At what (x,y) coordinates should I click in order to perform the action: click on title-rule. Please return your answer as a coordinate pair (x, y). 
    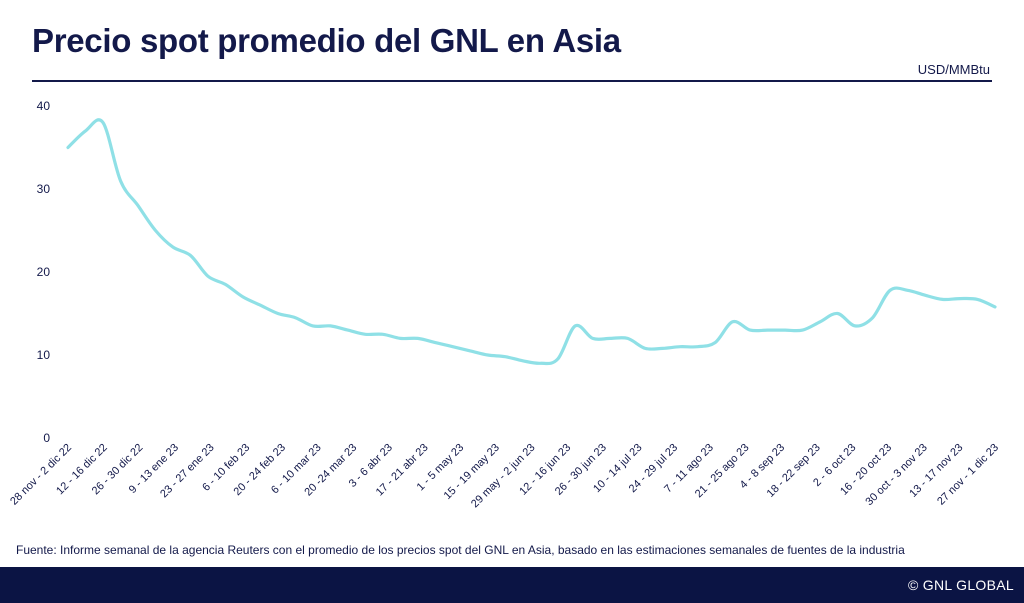
    Looking at the image, I should click on (512, 81).